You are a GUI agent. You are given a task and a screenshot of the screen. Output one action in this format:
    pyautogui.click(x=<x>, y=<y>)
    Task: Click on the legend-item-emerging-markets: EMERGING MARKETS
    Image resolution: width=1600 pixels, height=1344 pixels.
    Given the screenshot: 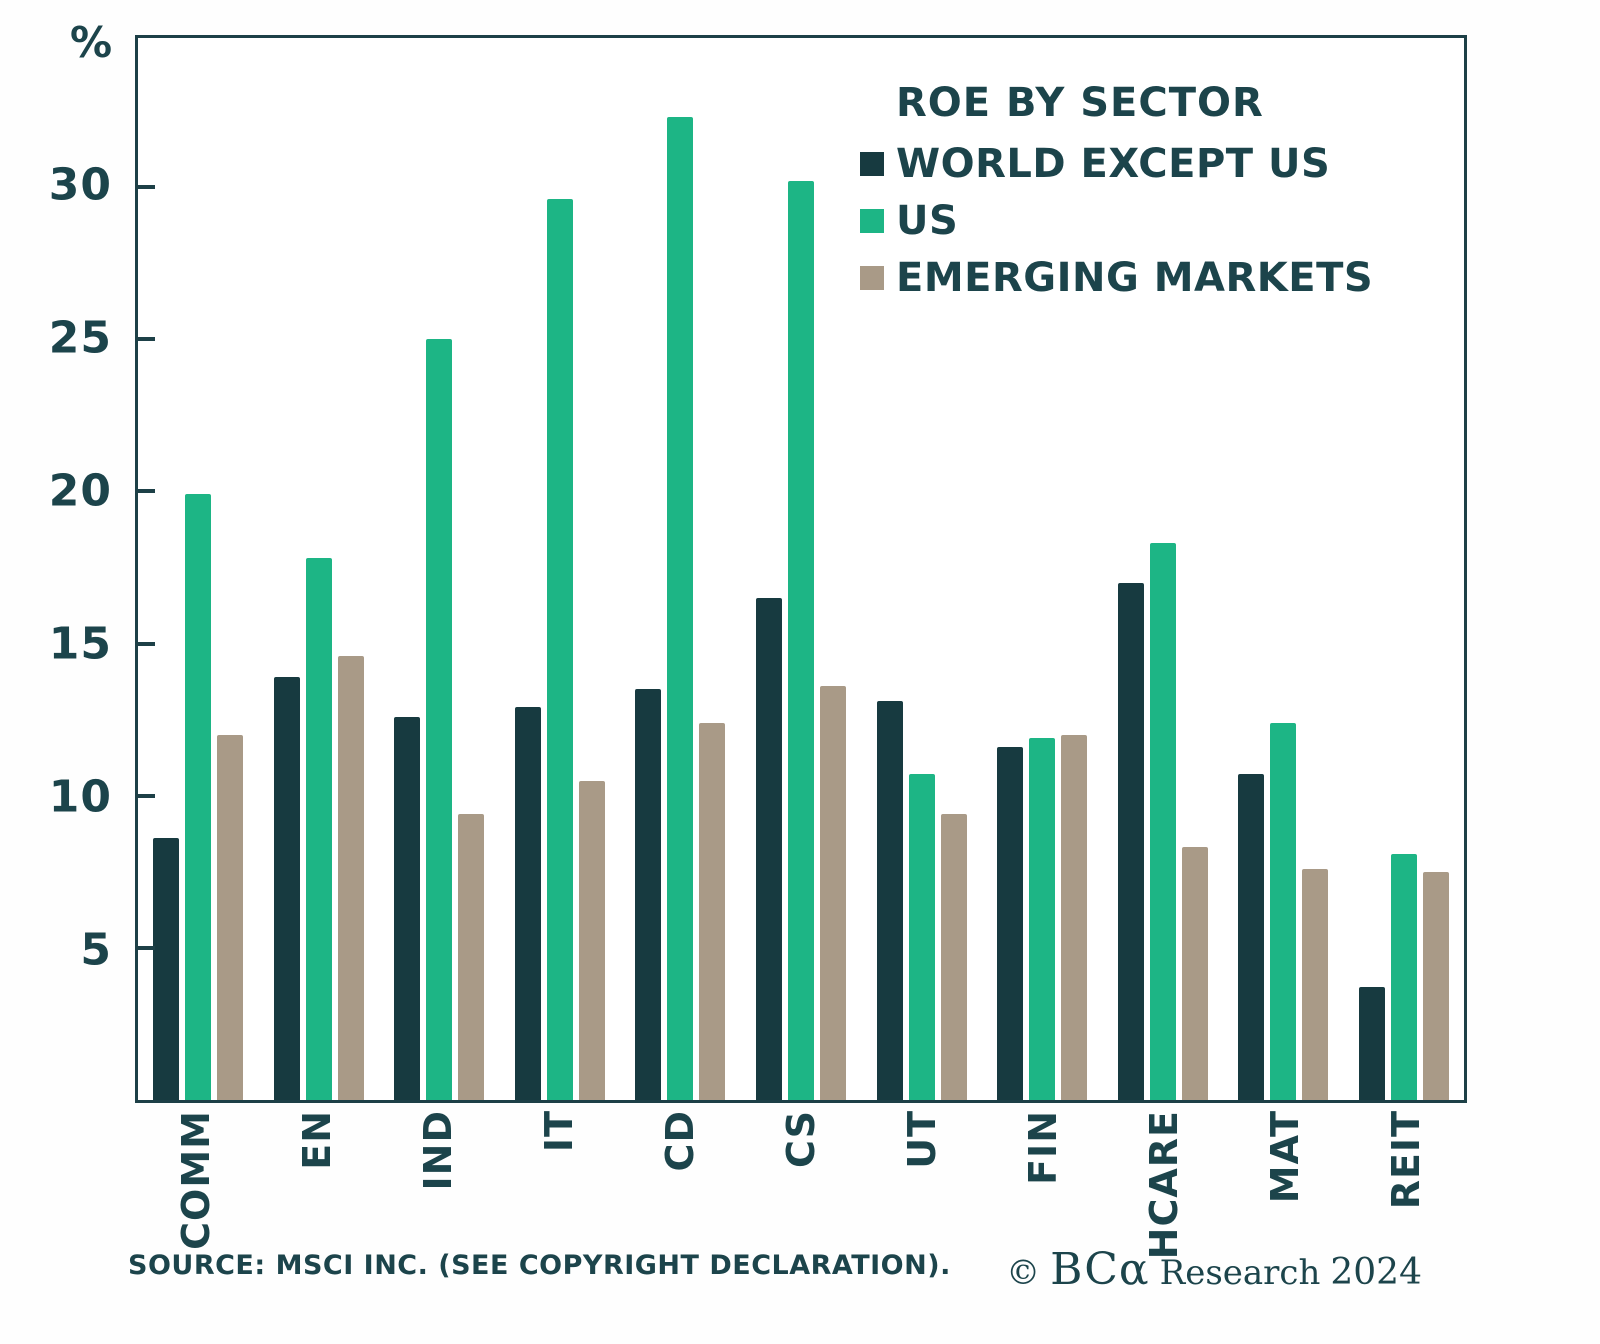 What is the action you would take?
    pyautogui.click(x=1116, y=278)
    